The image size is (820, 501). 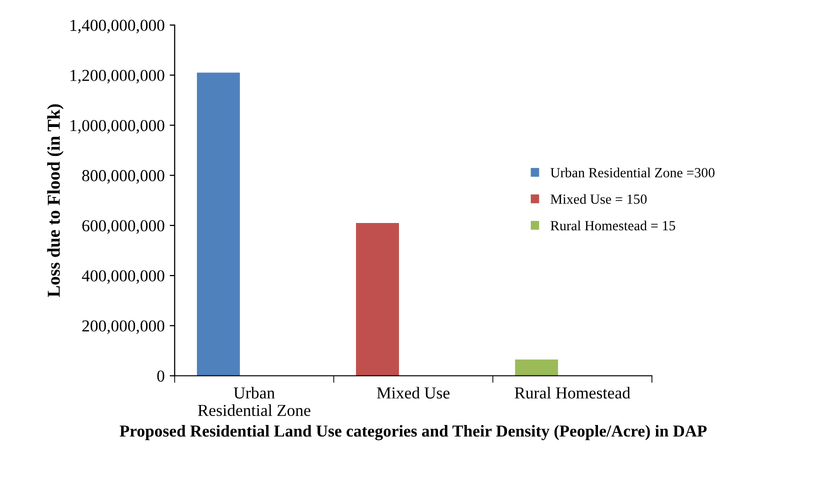 I want to click on y-tick-label: 800,000,000, so click(x=123, y=177).